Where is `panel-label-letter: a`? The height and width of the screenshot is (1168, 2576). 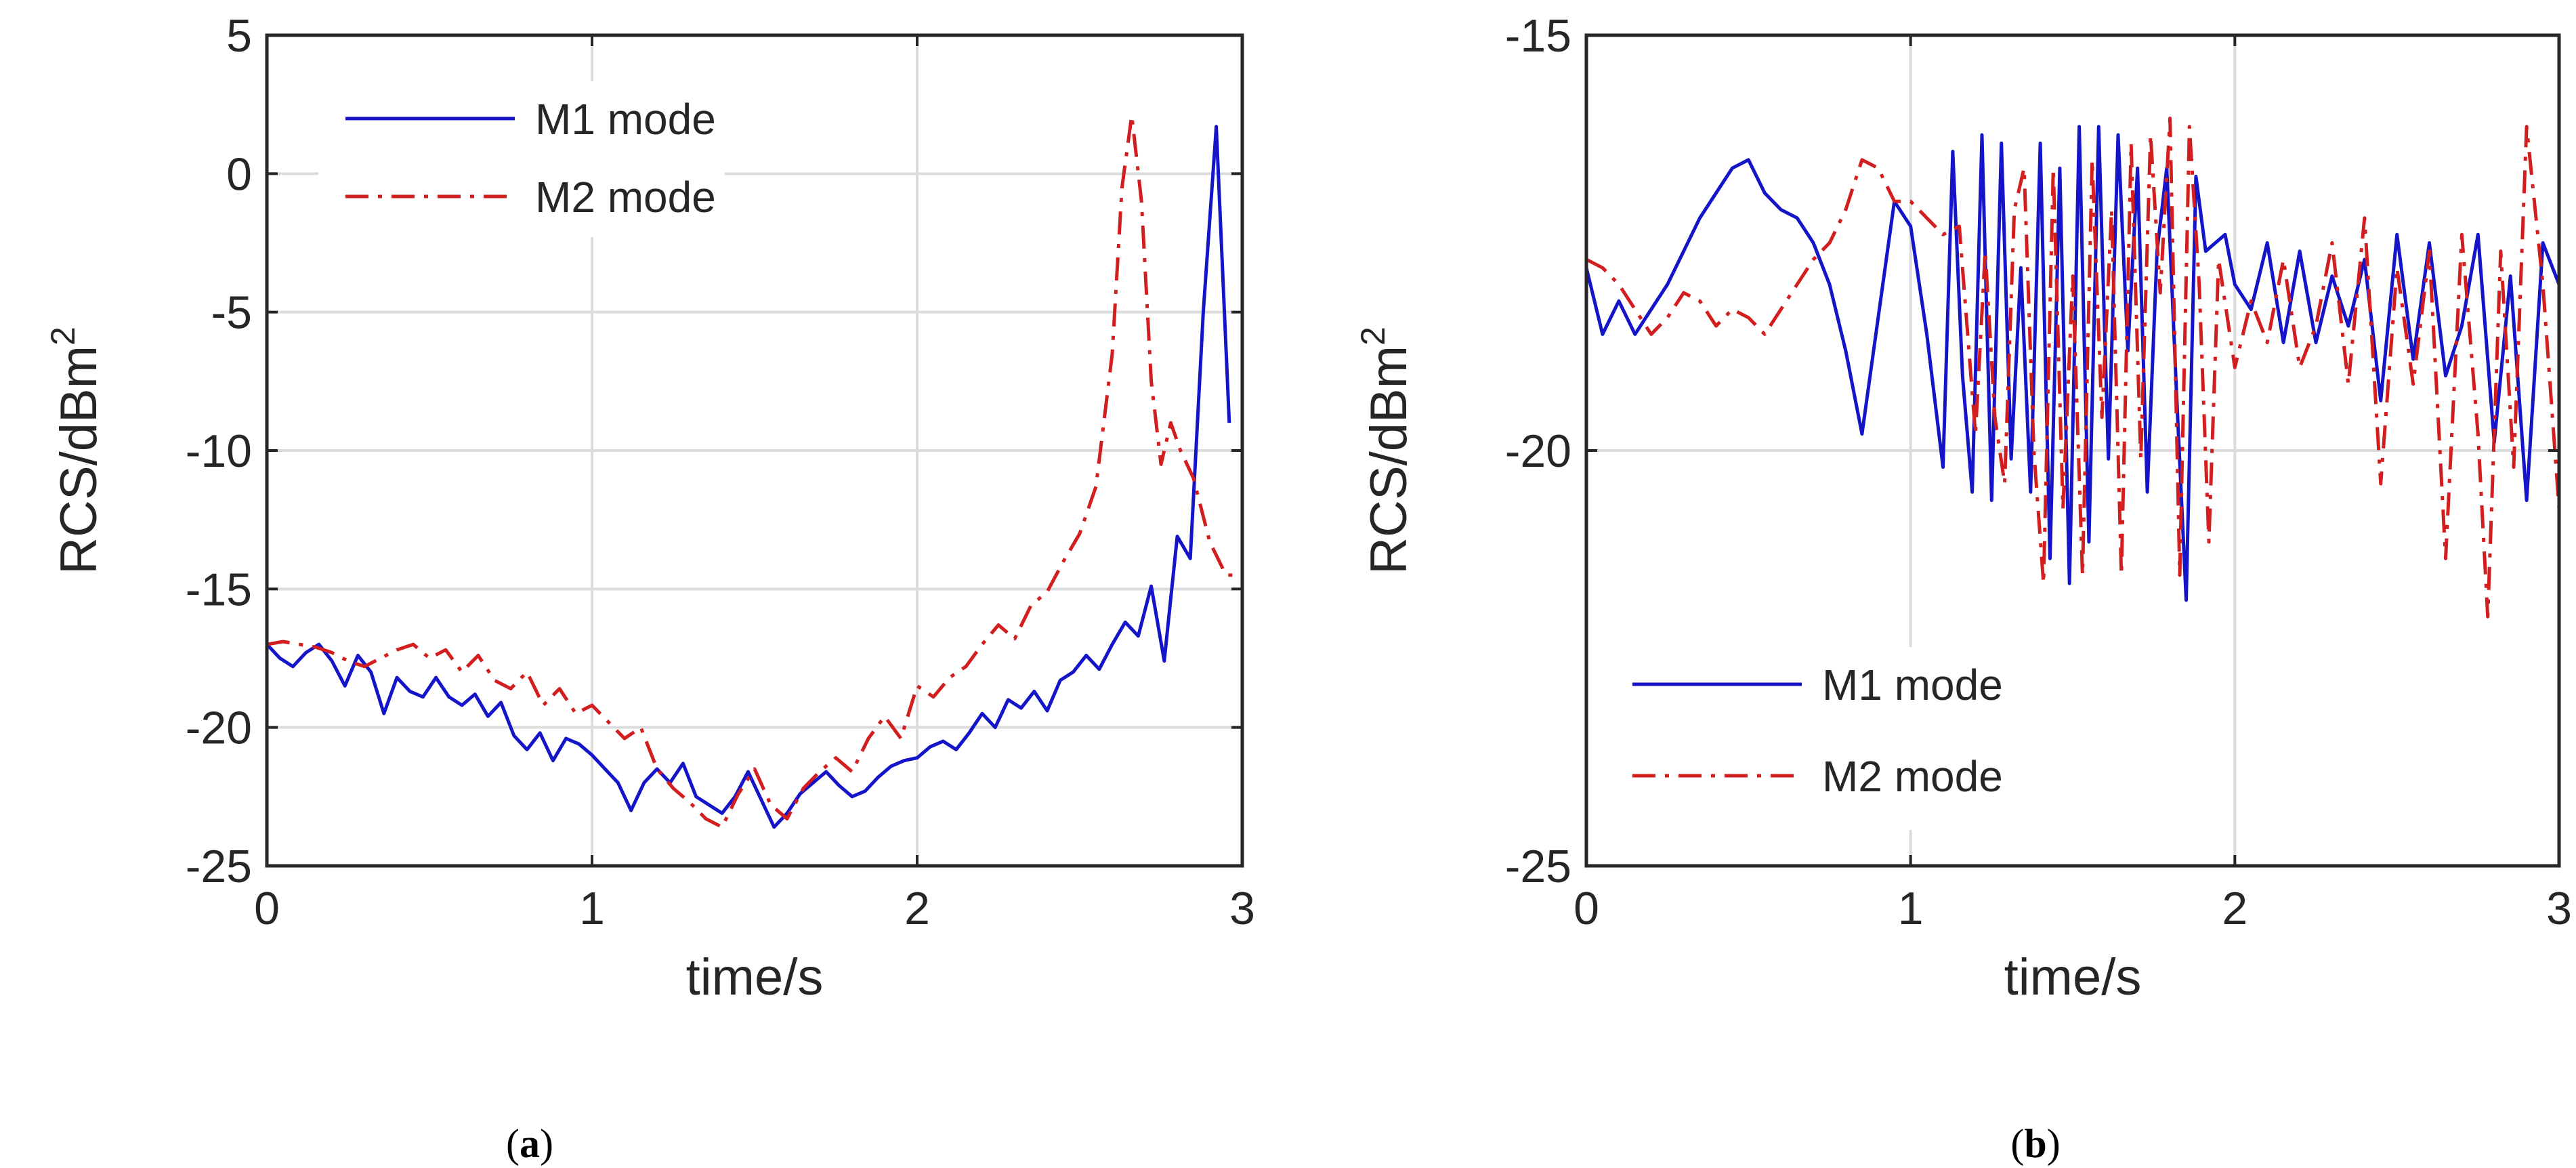 panel-label-letter: a is located at coordinates (530, 1143).